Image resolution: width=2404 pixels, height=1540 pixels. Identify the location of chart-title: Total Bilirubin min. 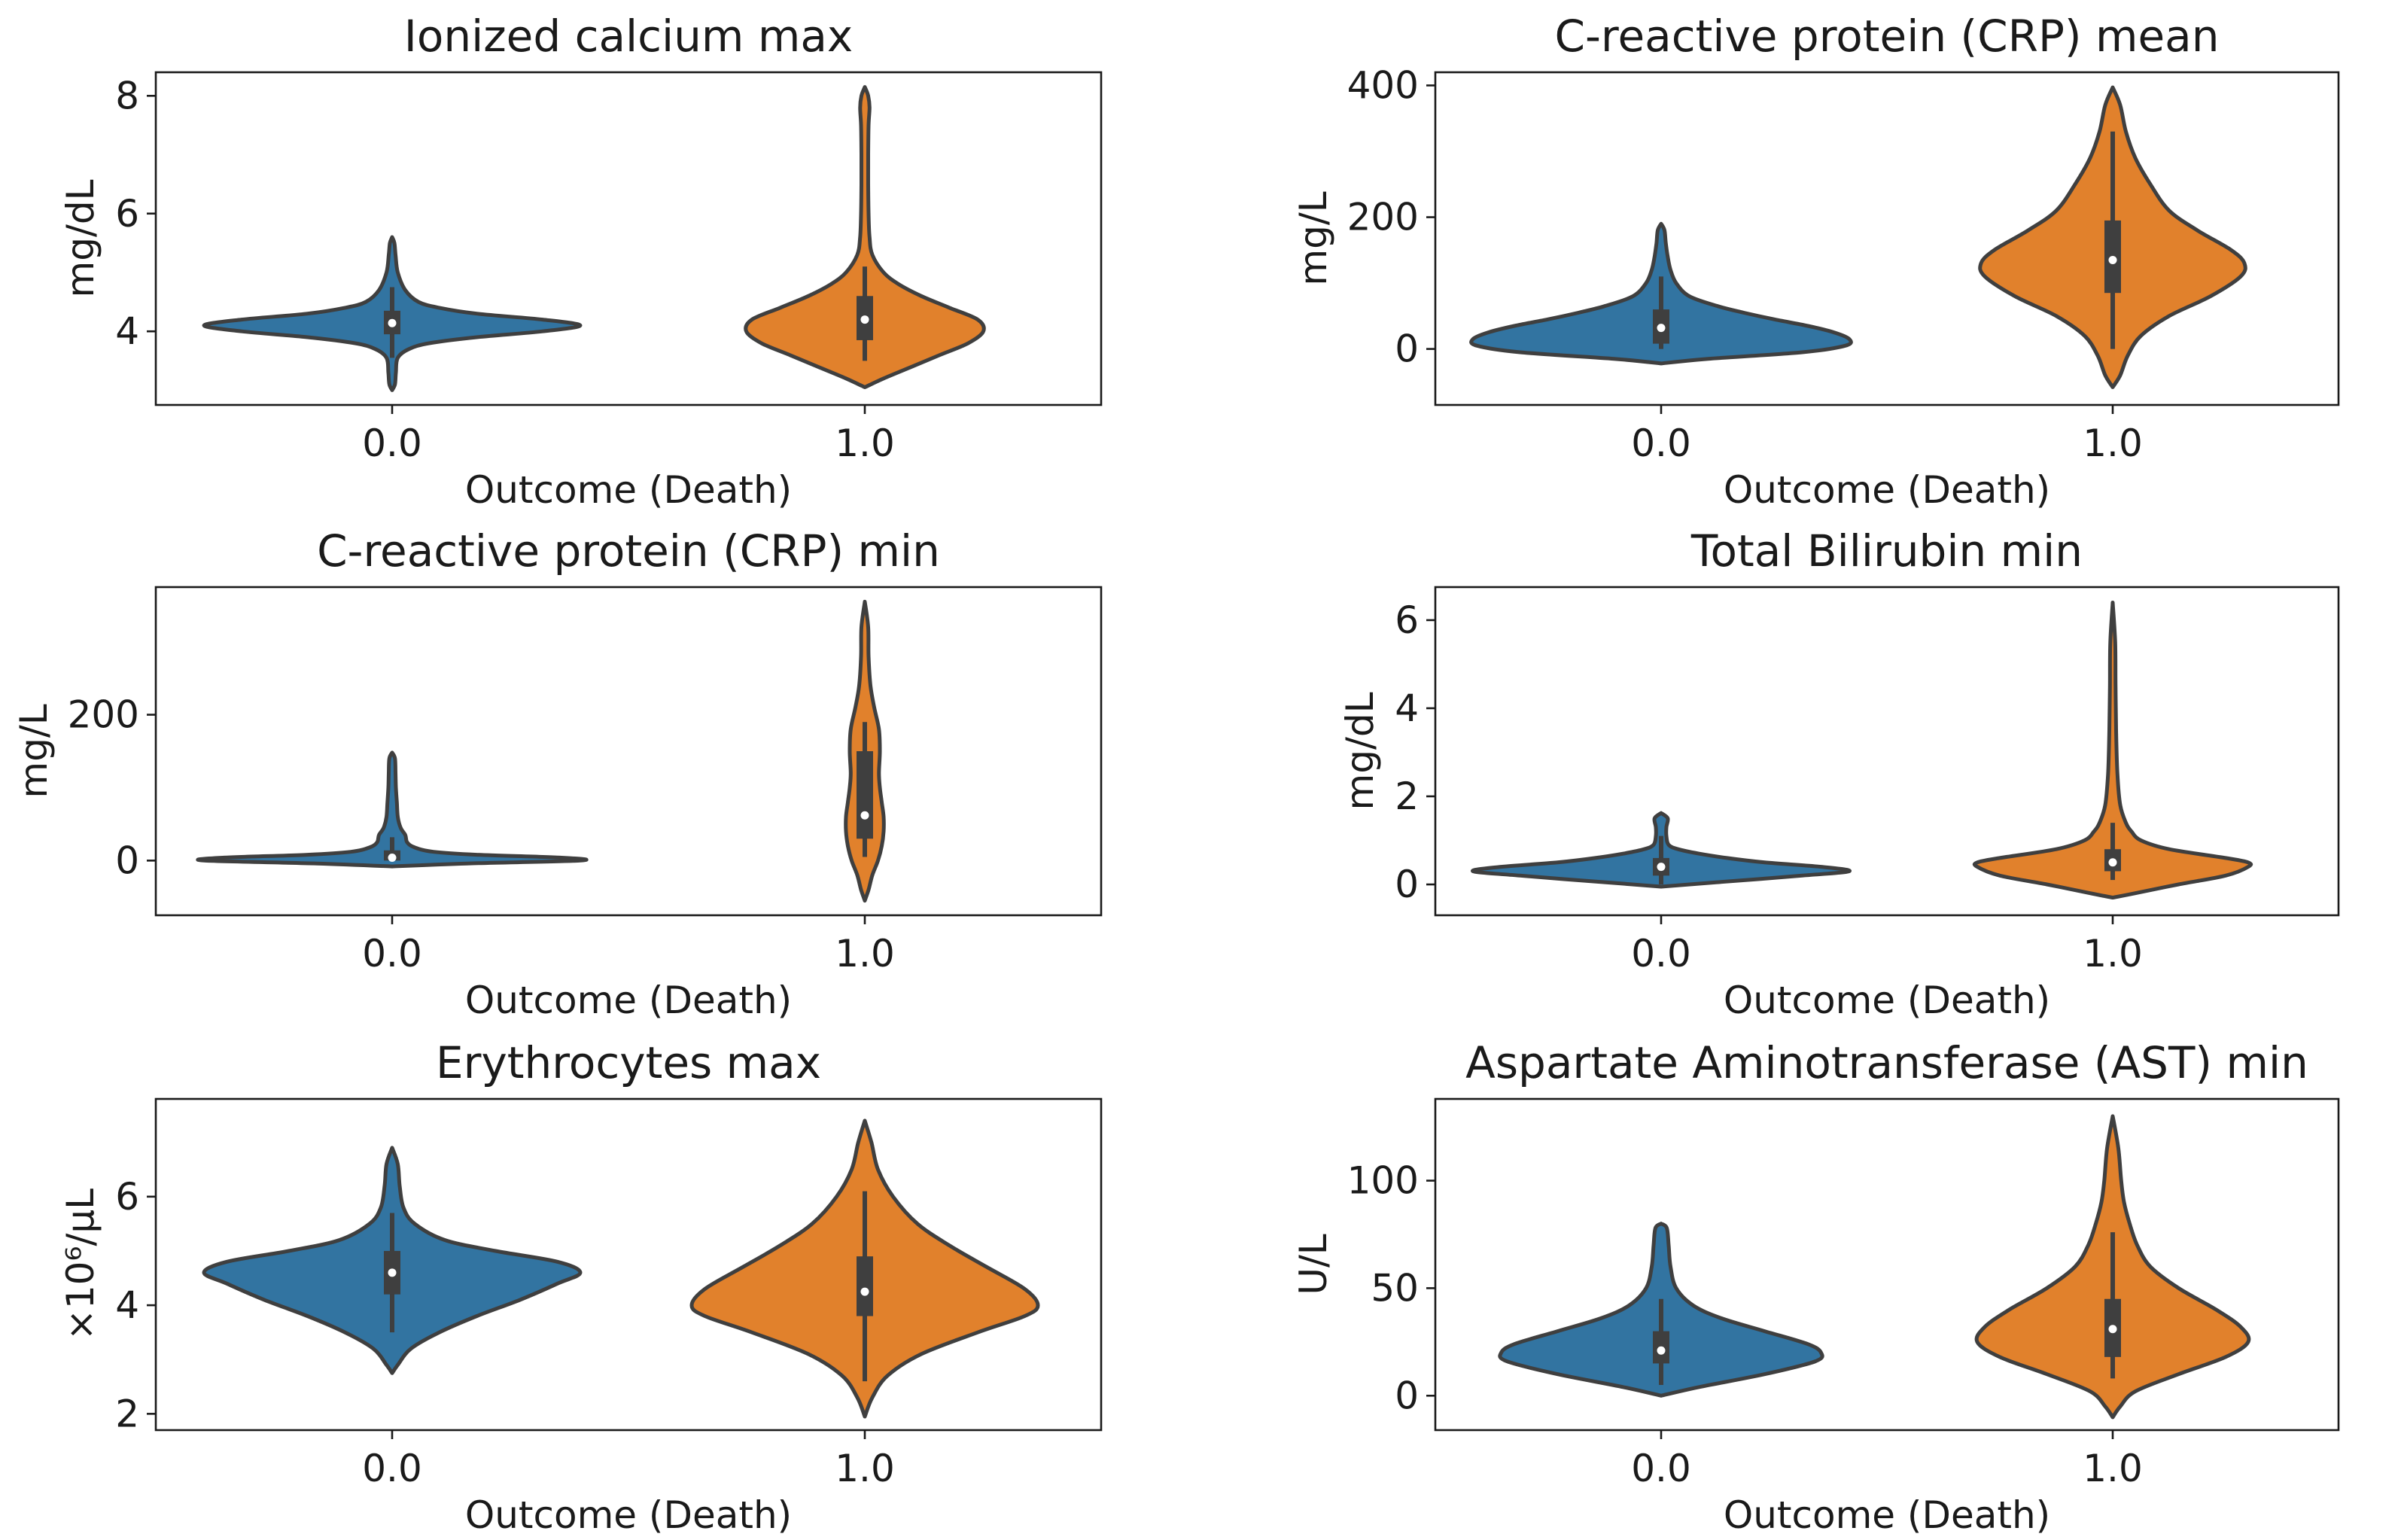
(1886, 551).